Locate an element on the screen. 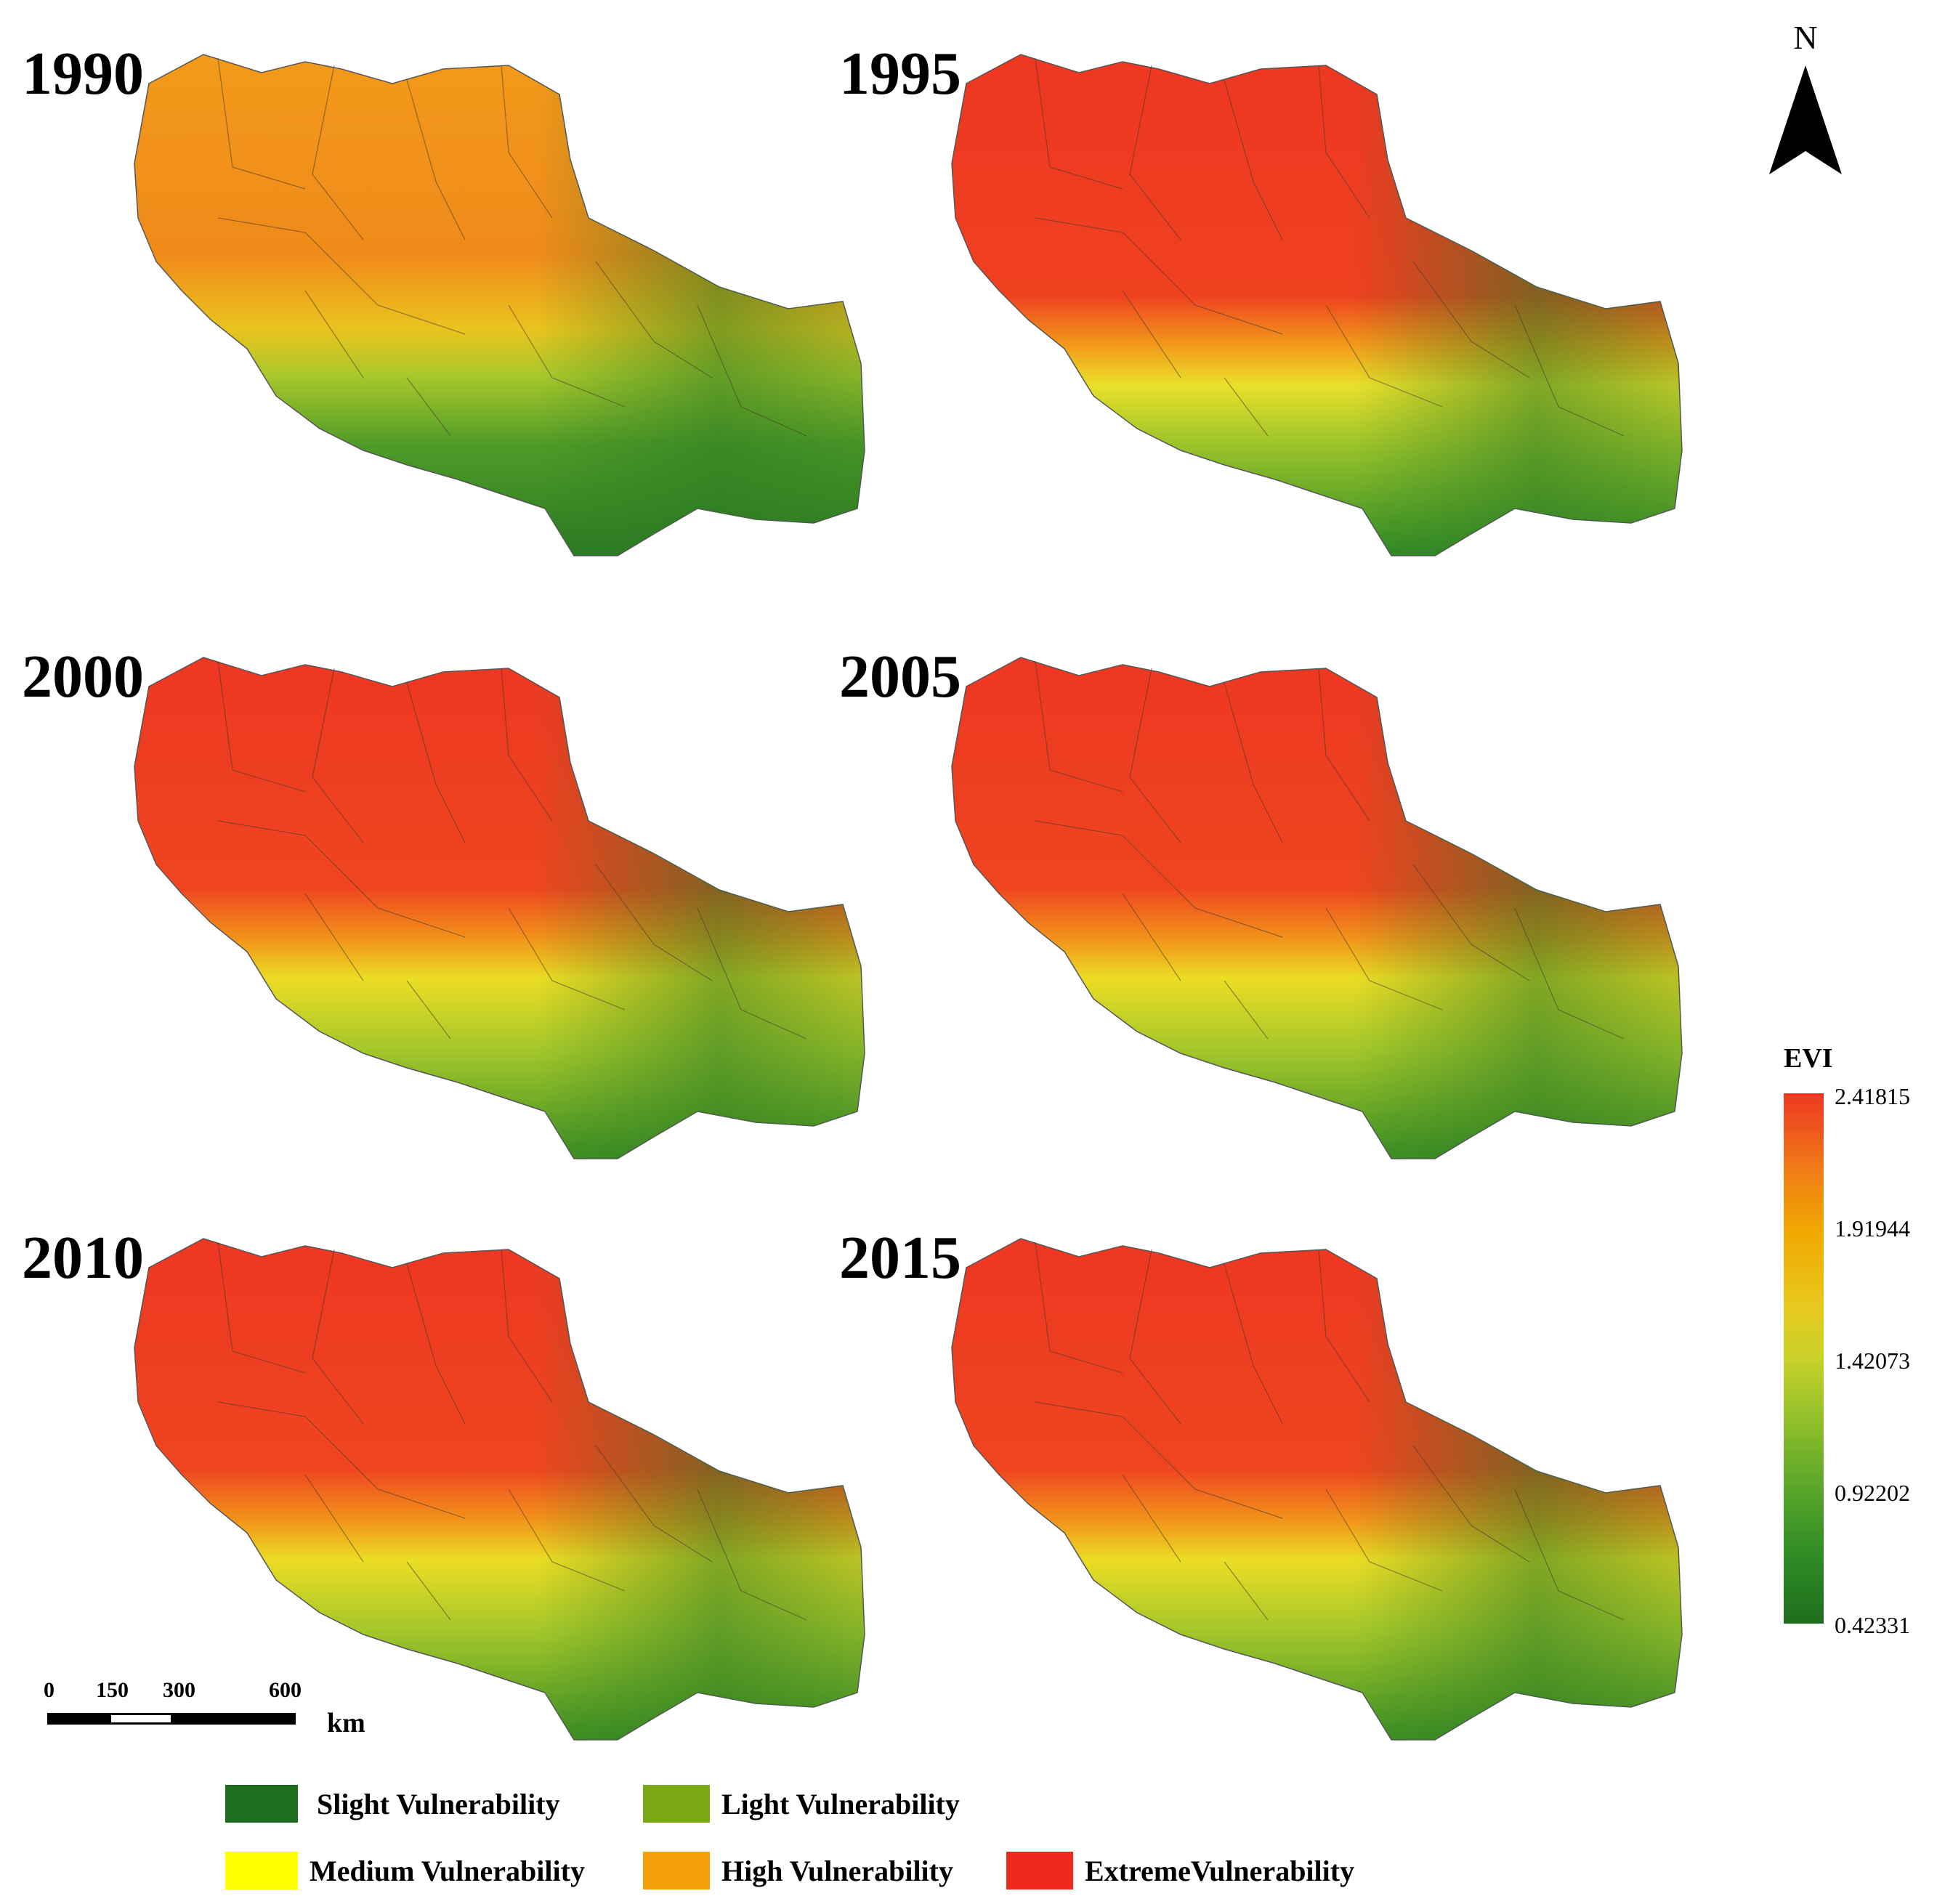 This screenshot has width=1945, height=1904. legend-item-medium: Medium Vulnerability is located at coordinates (405, 1871).